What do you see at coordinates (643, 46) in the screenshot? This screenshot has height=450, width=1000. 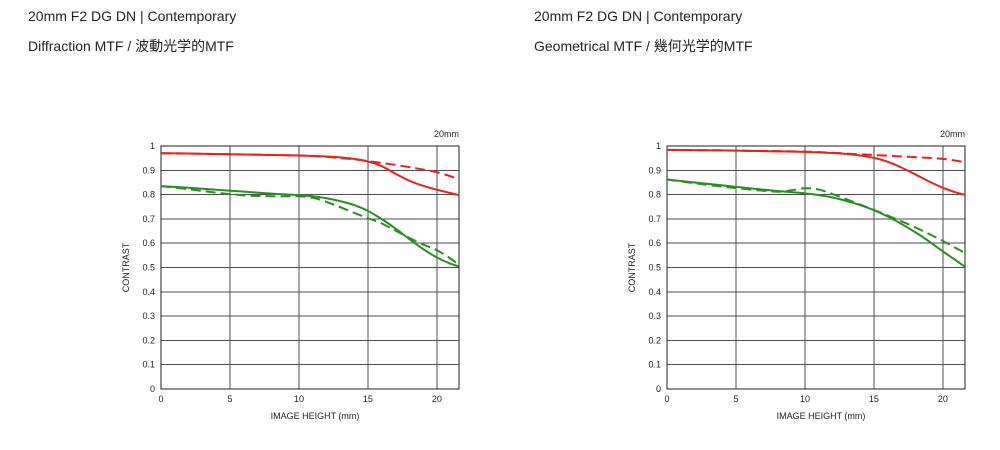 I see `chart-subtitle: Geometrical MTF / 幾何光学的MTF` at bounding box center [643, 46].